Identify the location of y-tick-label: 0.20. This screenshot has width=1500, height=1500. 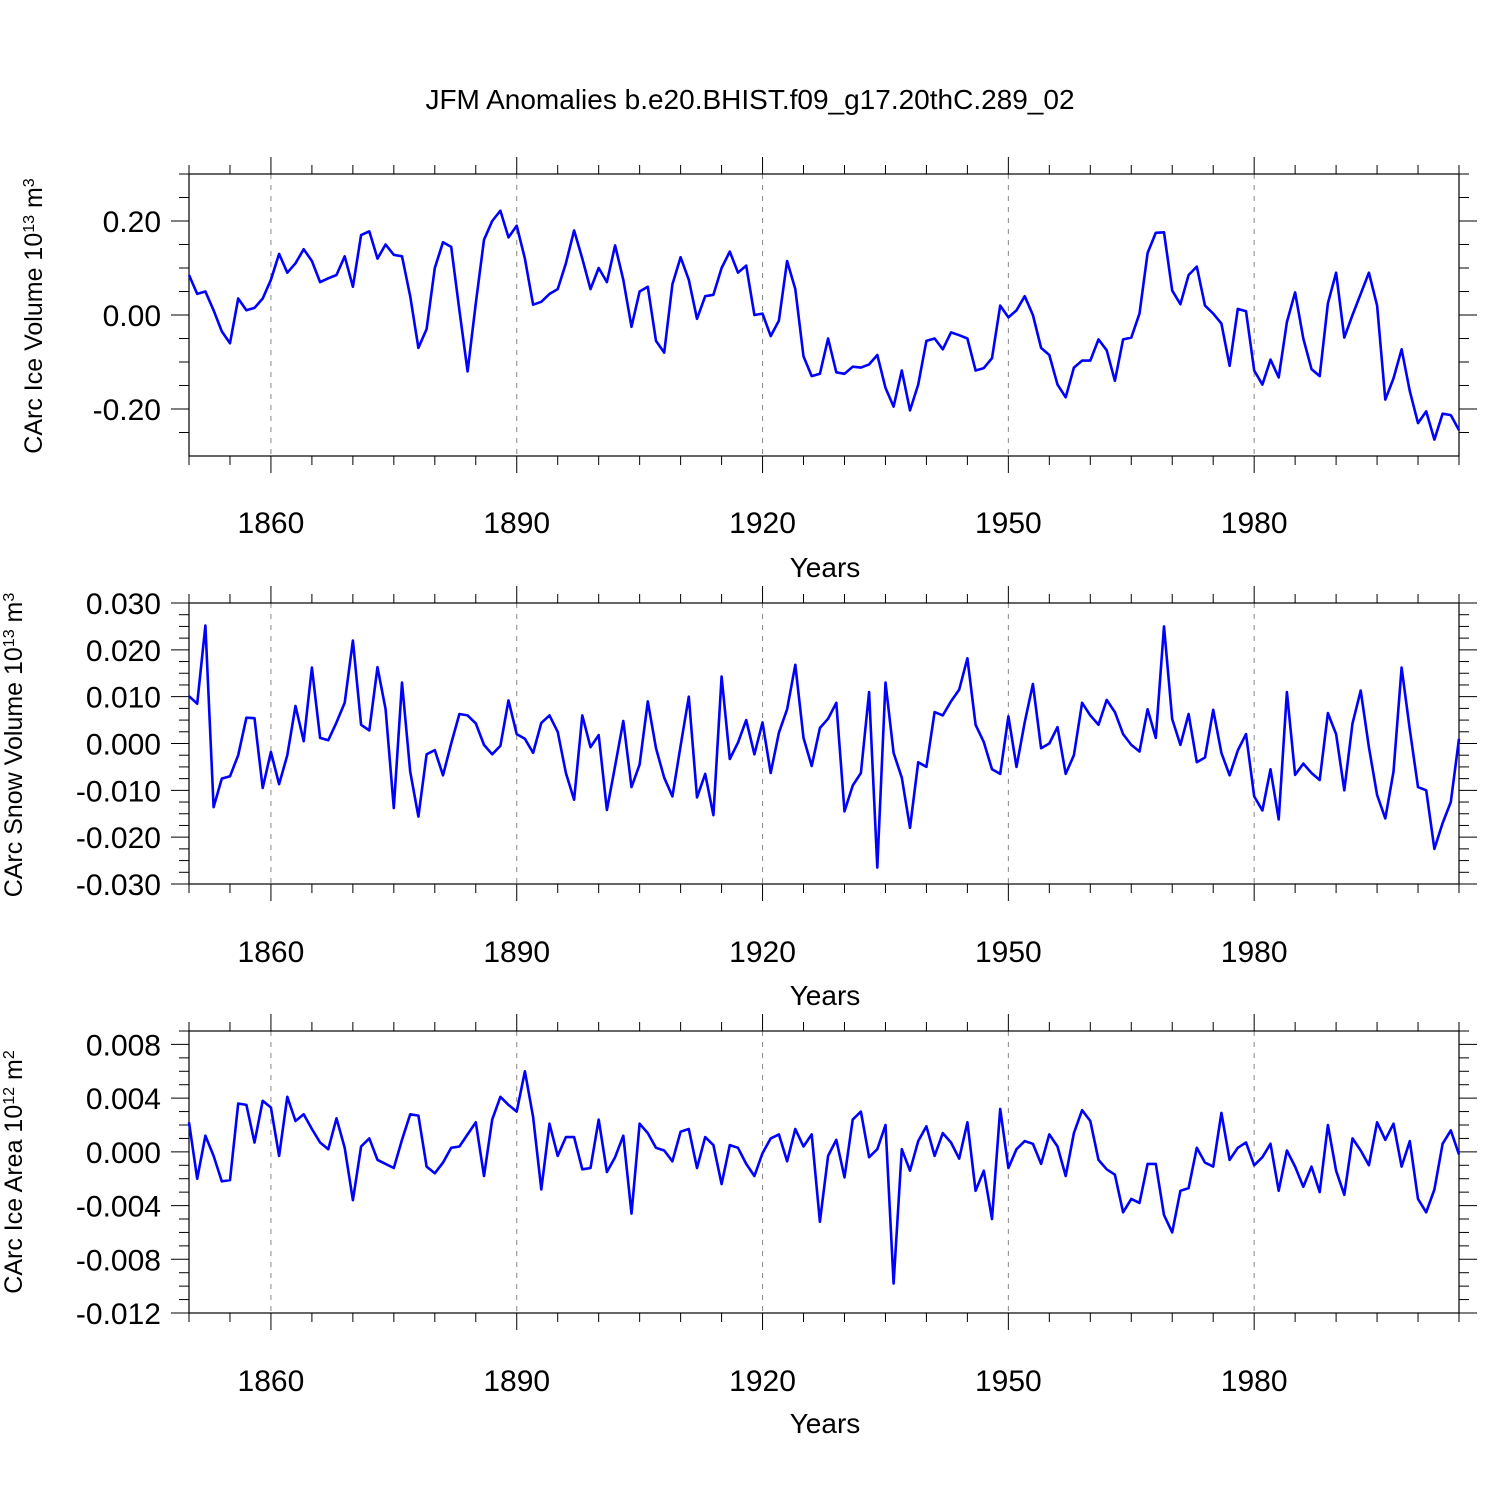
(132, 222).